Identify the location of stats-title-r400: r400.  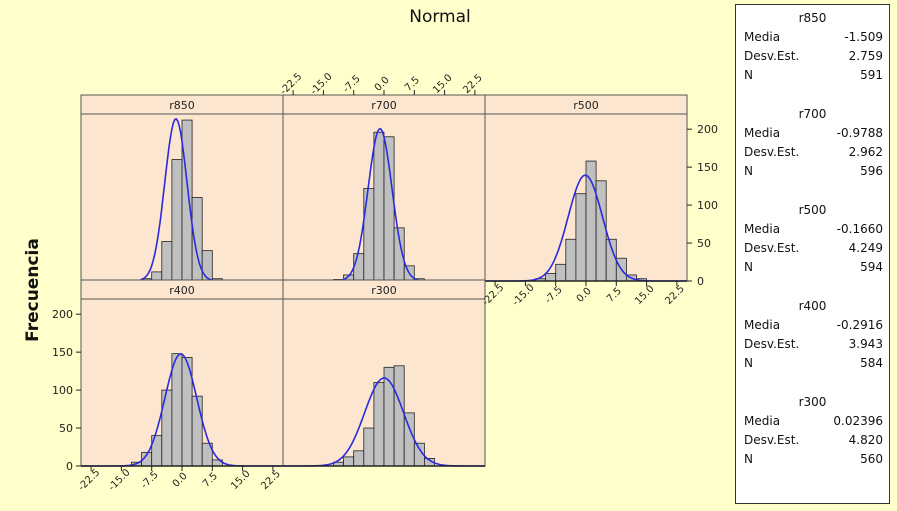
(812, 306).